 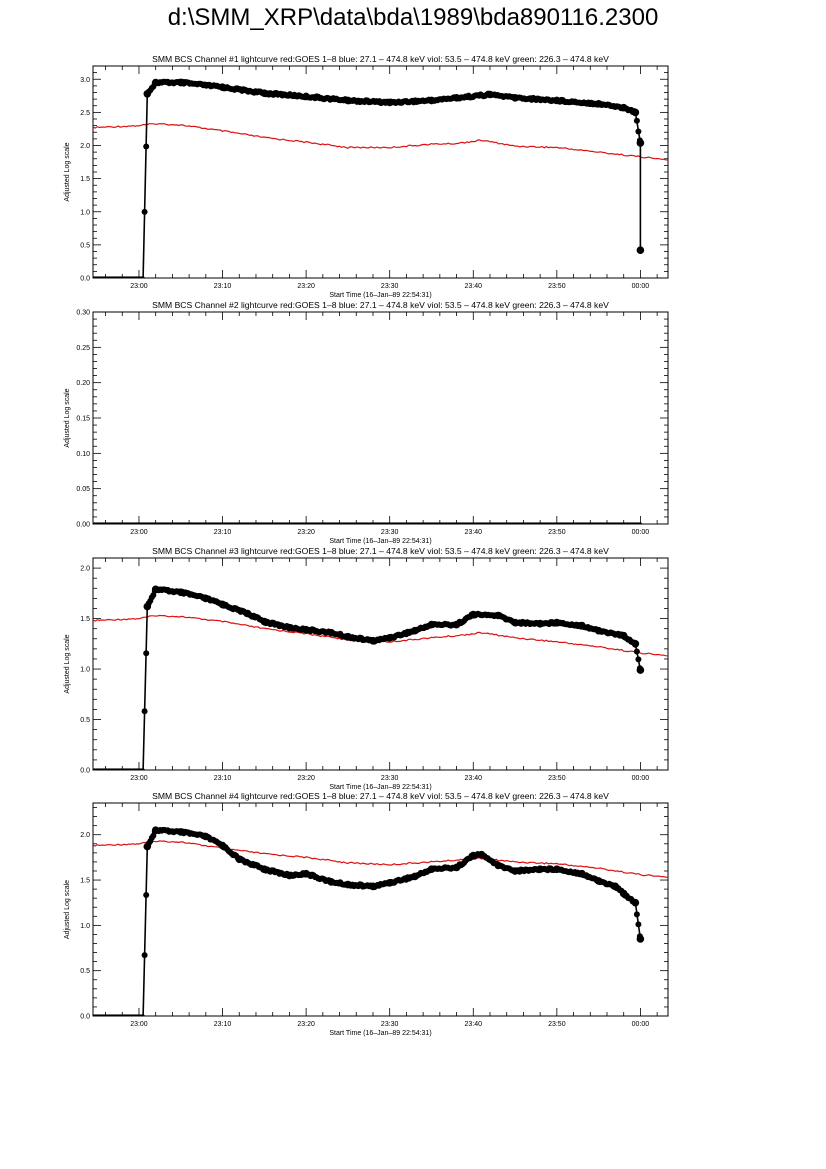 I want to click on goes-series, so click(x=380, y=859).